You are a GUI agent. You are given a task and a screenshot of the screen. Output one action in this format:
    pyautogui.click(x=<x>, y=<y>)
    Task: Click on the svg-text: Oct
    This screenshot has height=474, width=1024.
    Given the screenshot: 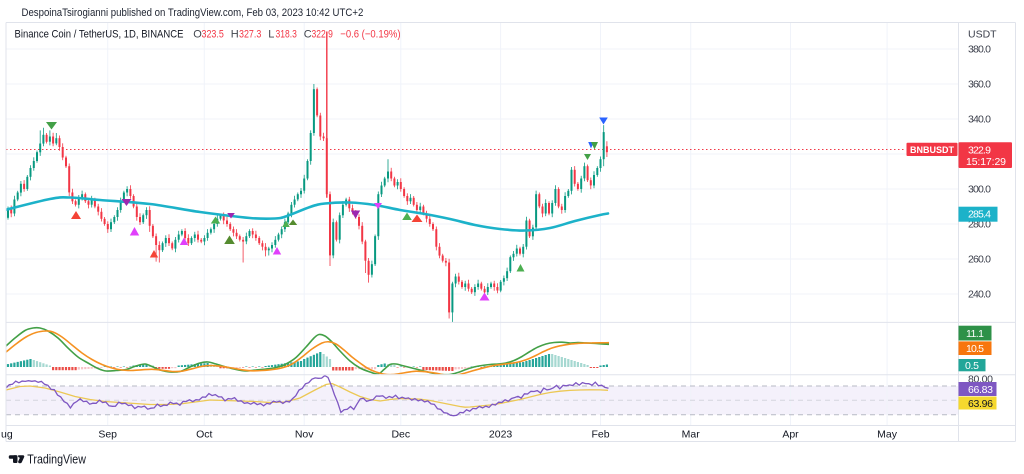 What is the action you would take?
    pyautogui.click(x=204, y=434)
    